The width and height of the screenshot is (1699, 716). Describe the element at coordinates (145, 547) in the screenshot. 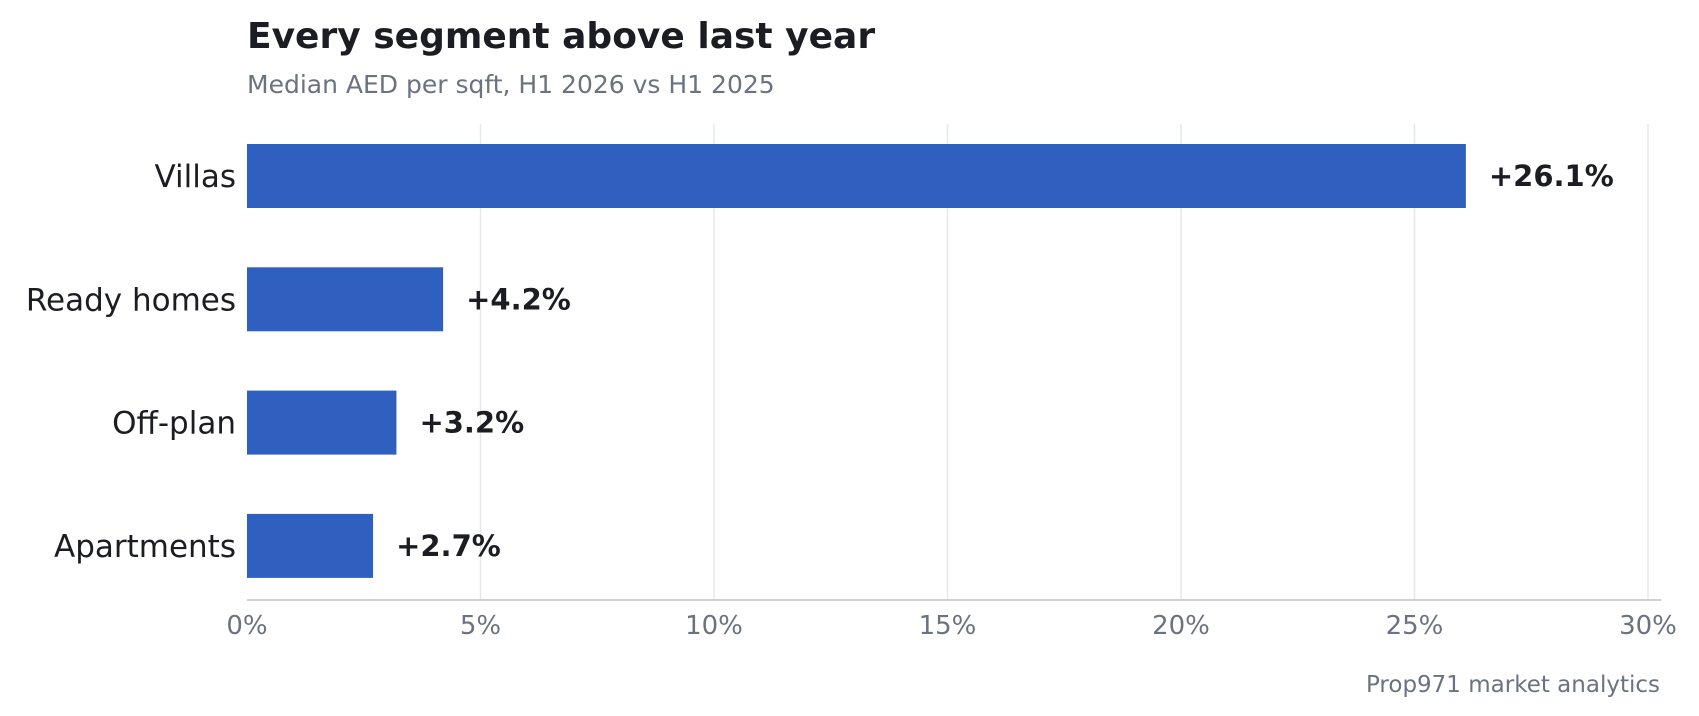

I see `category-label: Apartments` at that location.